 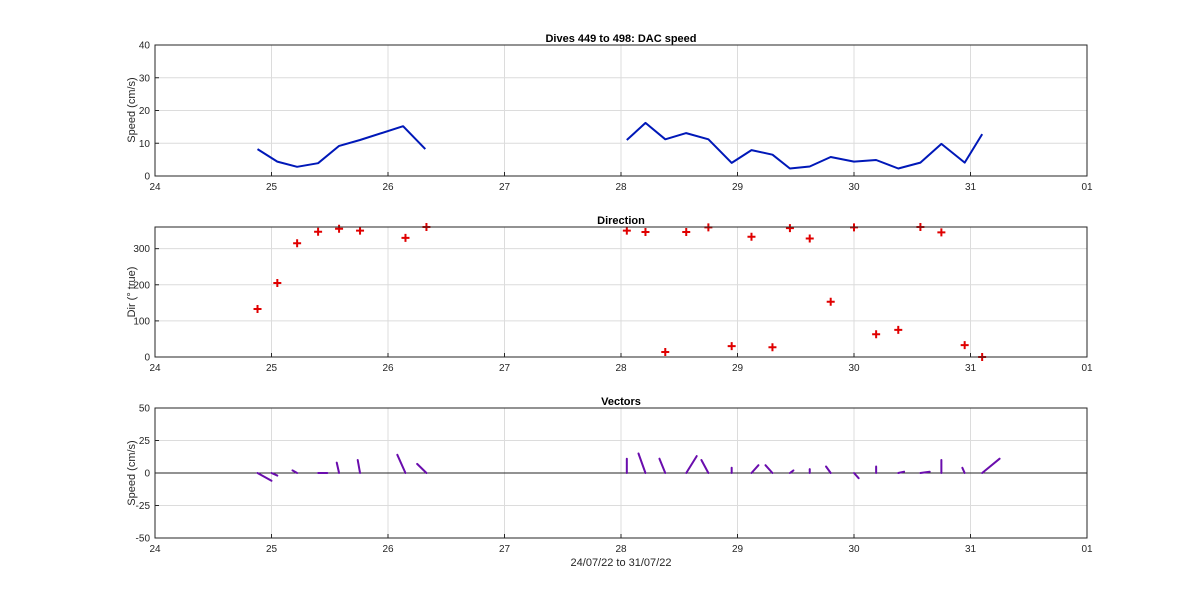 What do you see at coordinates (272, 368) in the screenshot?
I see `direction-xtick-label: 25` at bounding box center [272, 368].